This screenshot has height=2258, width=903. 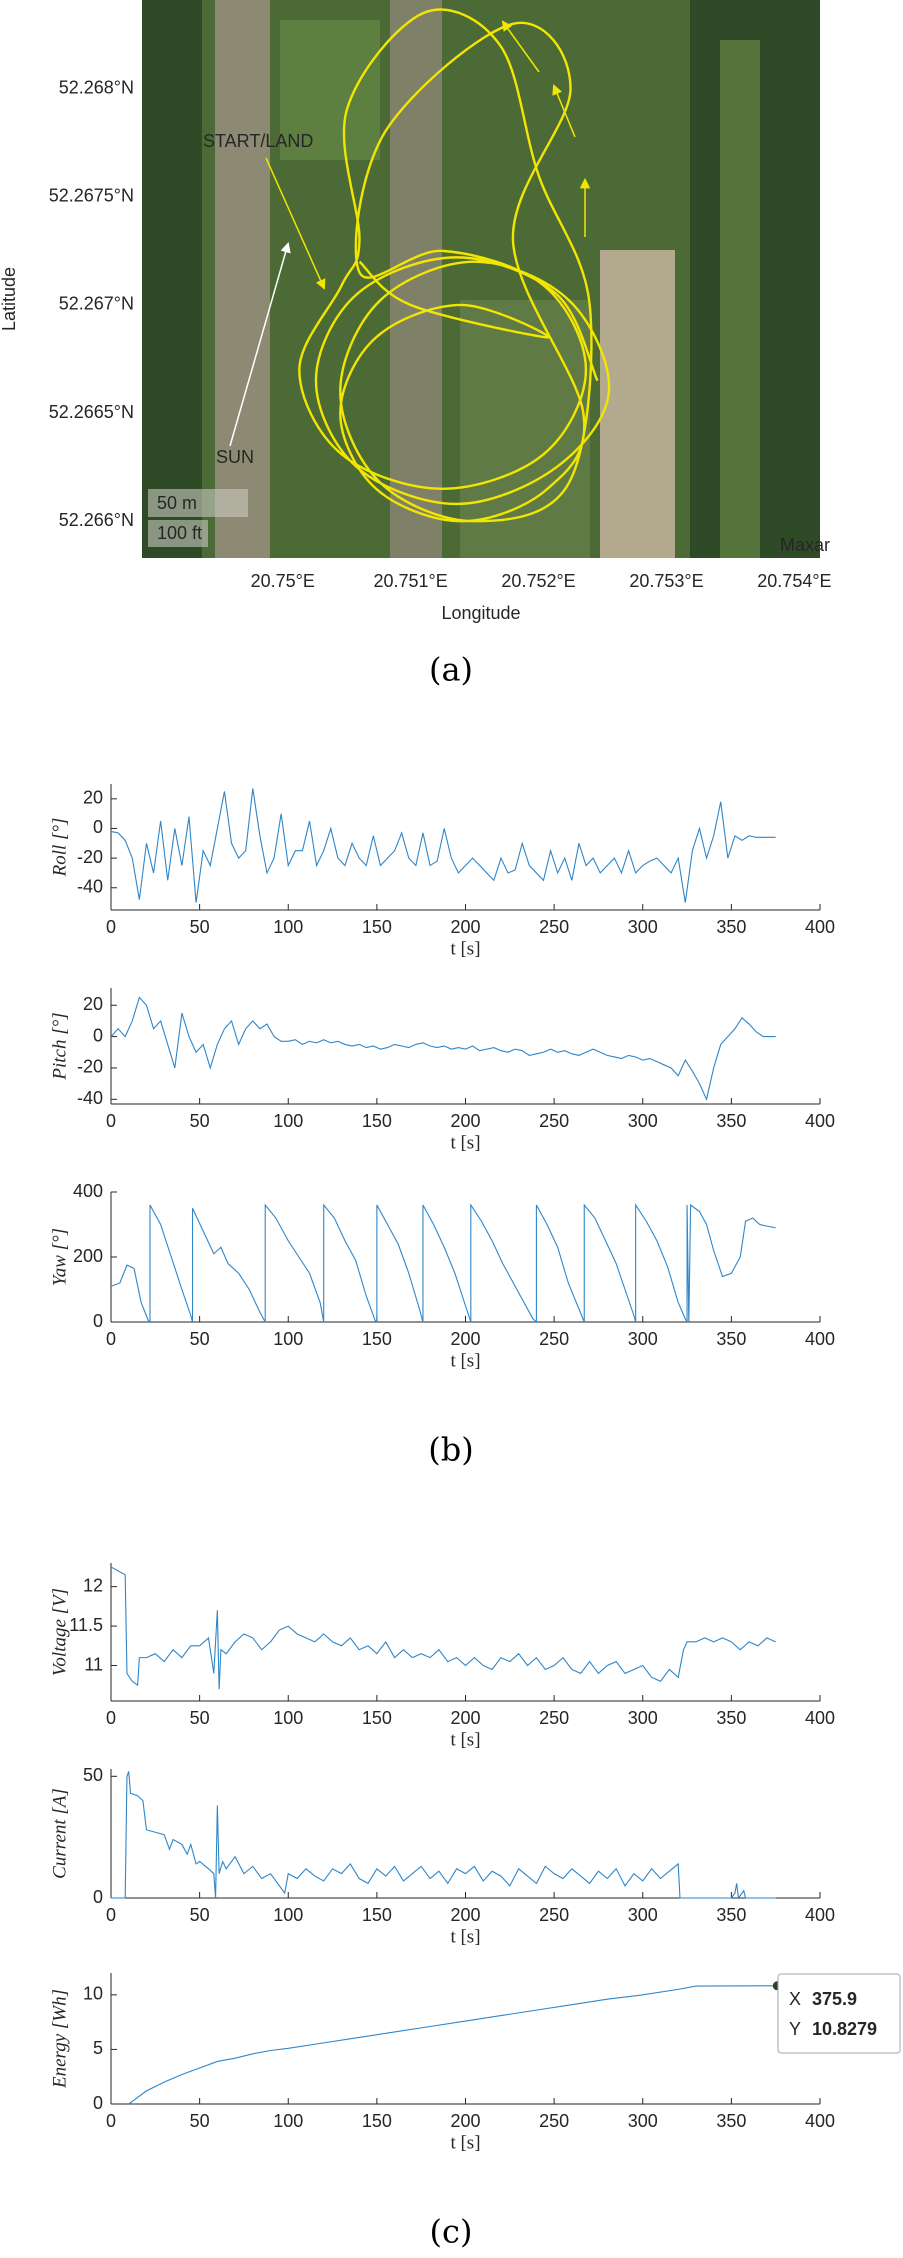 I want to click on x-tick-label: 20.75°E, so click(x=283, y=581).